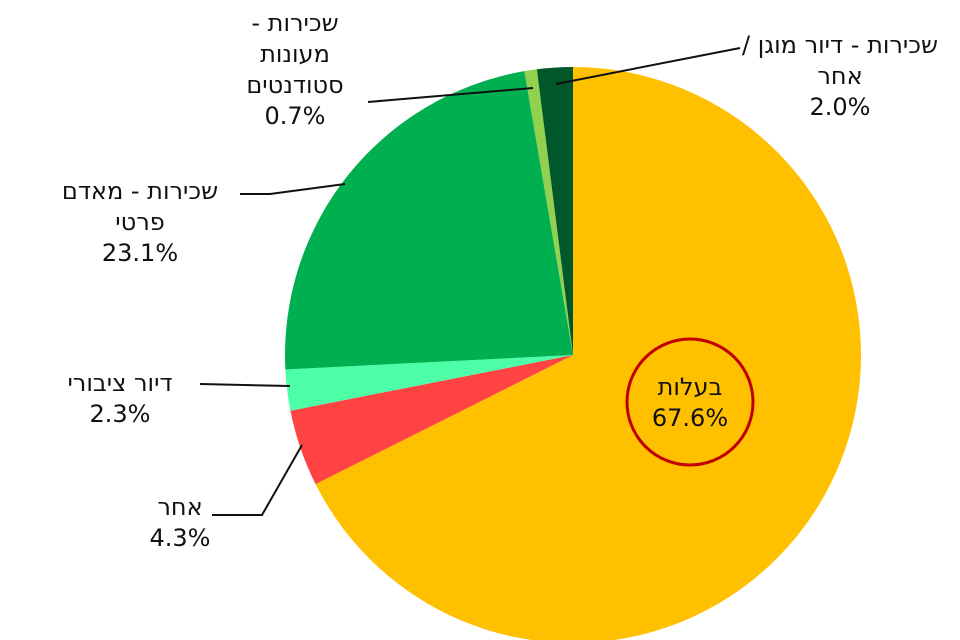 Image resolution: width=960 pixels, height=640 pixels. I want to click on slice-name: שכירות - דיור מוגן / אחר, so click(839, 60).